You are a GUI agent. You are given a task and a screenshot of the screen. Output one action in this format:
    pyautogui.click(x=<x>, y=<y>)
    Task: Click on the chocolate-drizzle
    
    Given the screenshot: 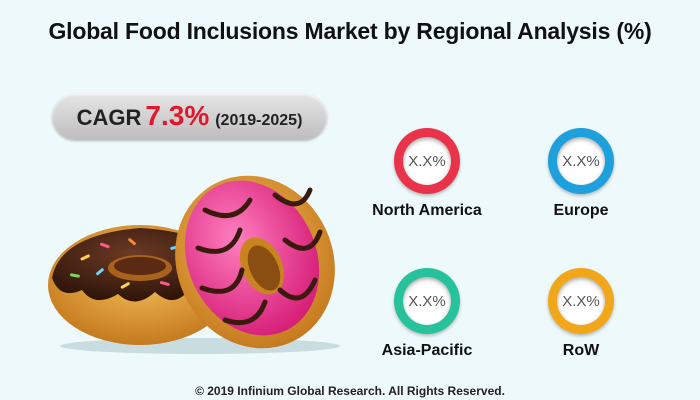 What is the action you would take?
    pyautogui.click(x=259, y=256)
    